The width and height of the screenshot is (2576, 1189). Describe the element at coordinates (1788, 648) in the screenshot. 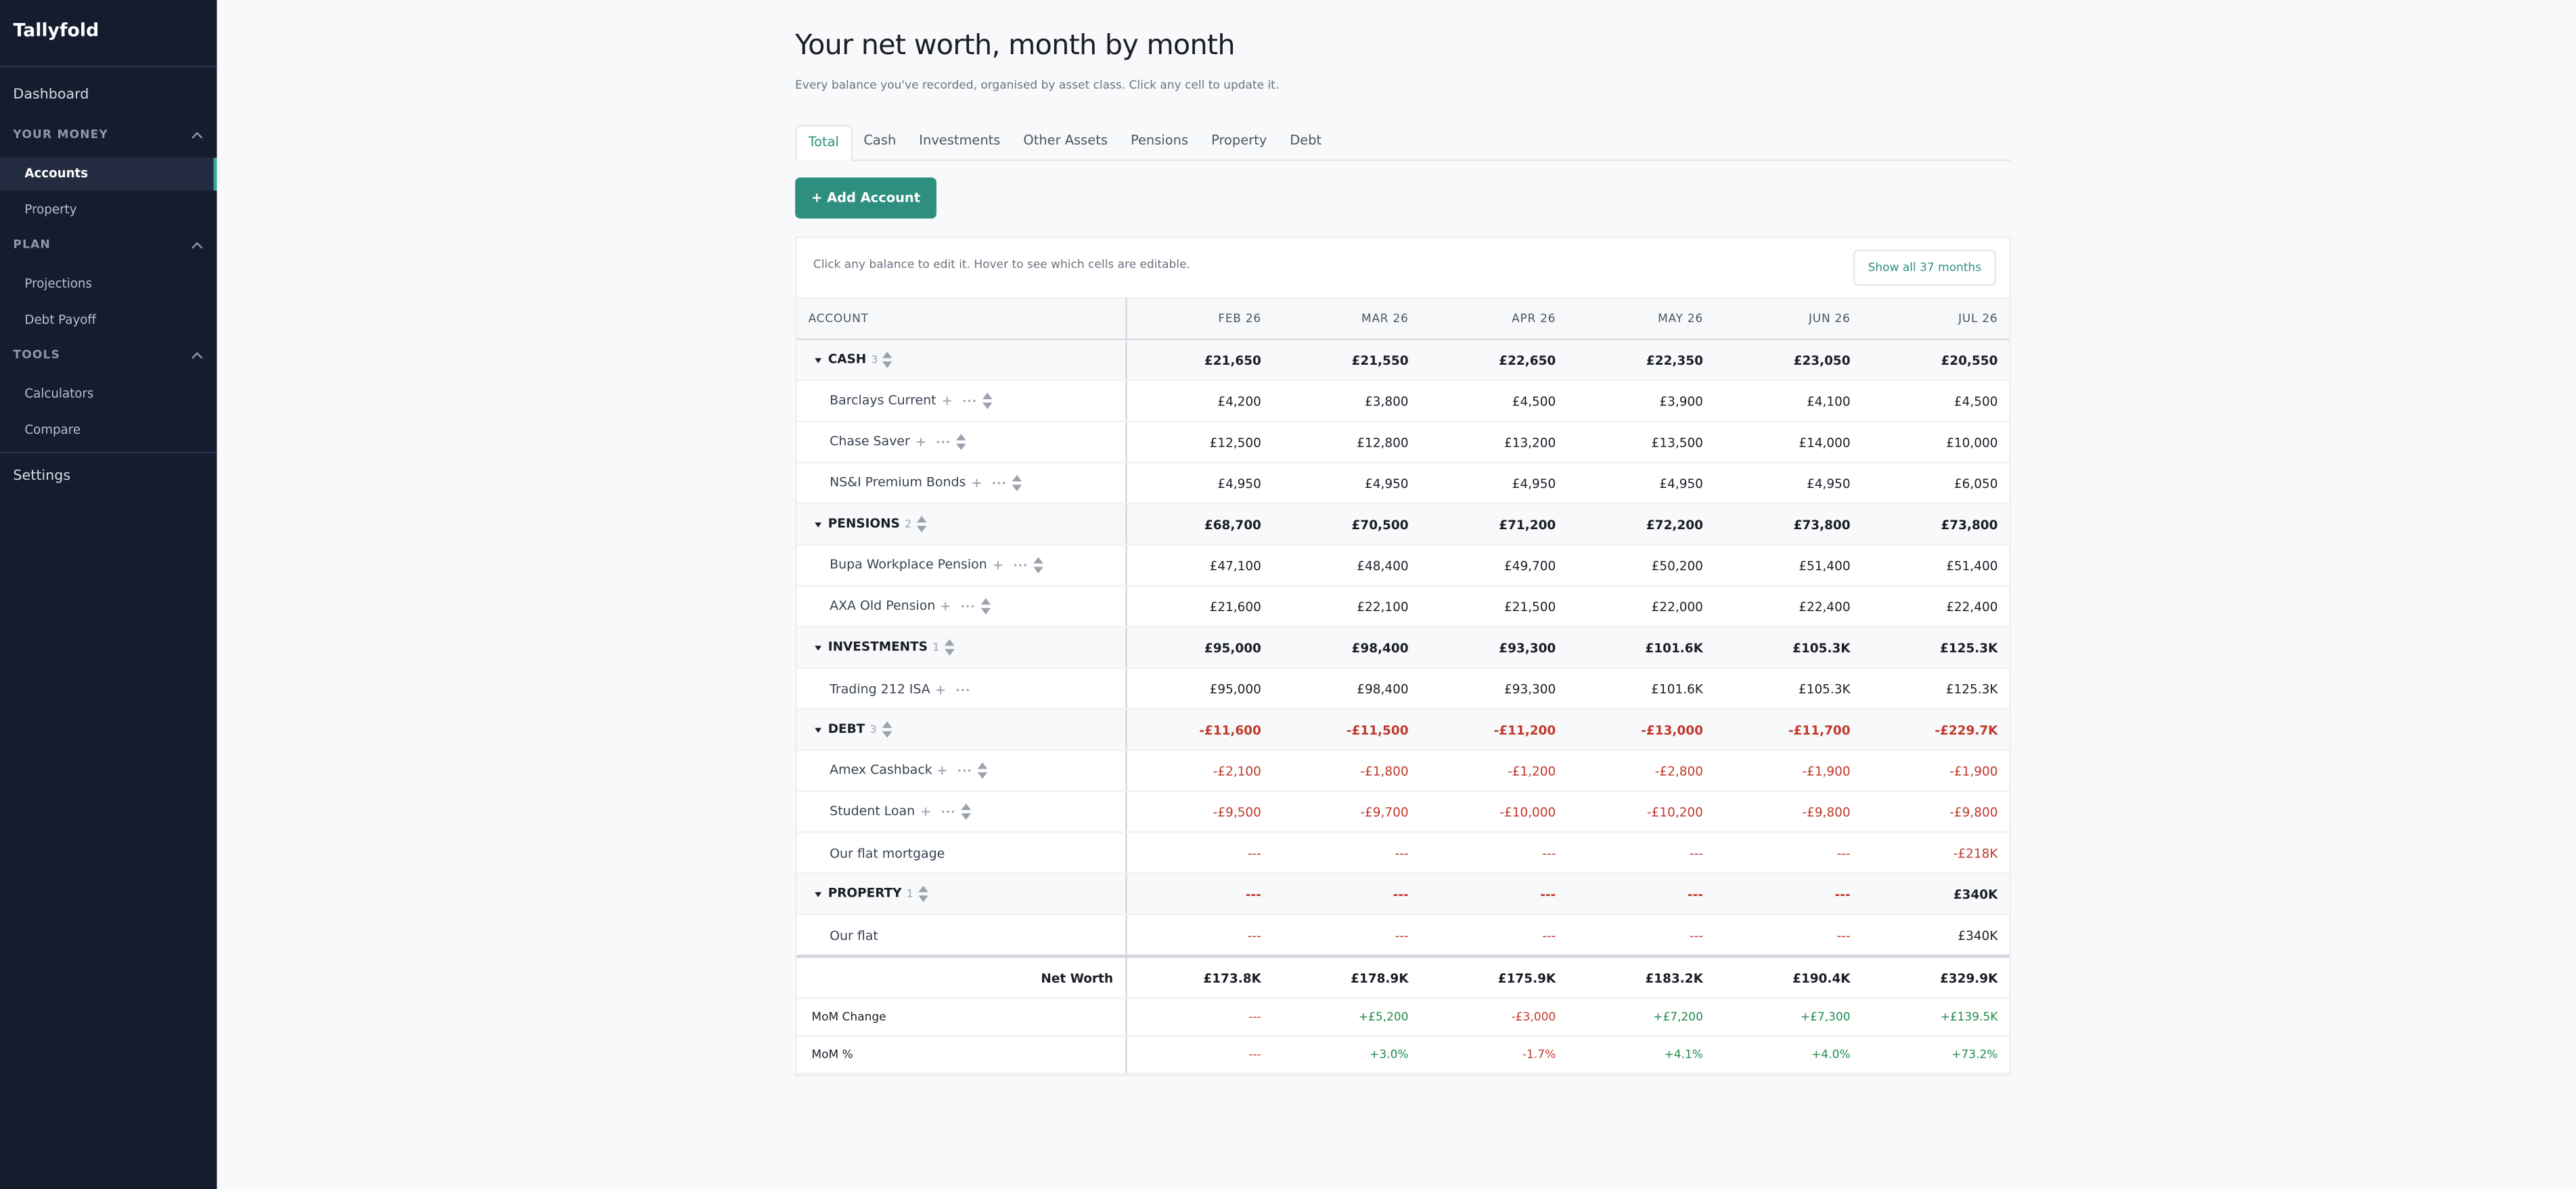

I see `balance-cell: £105.3K` at that location.